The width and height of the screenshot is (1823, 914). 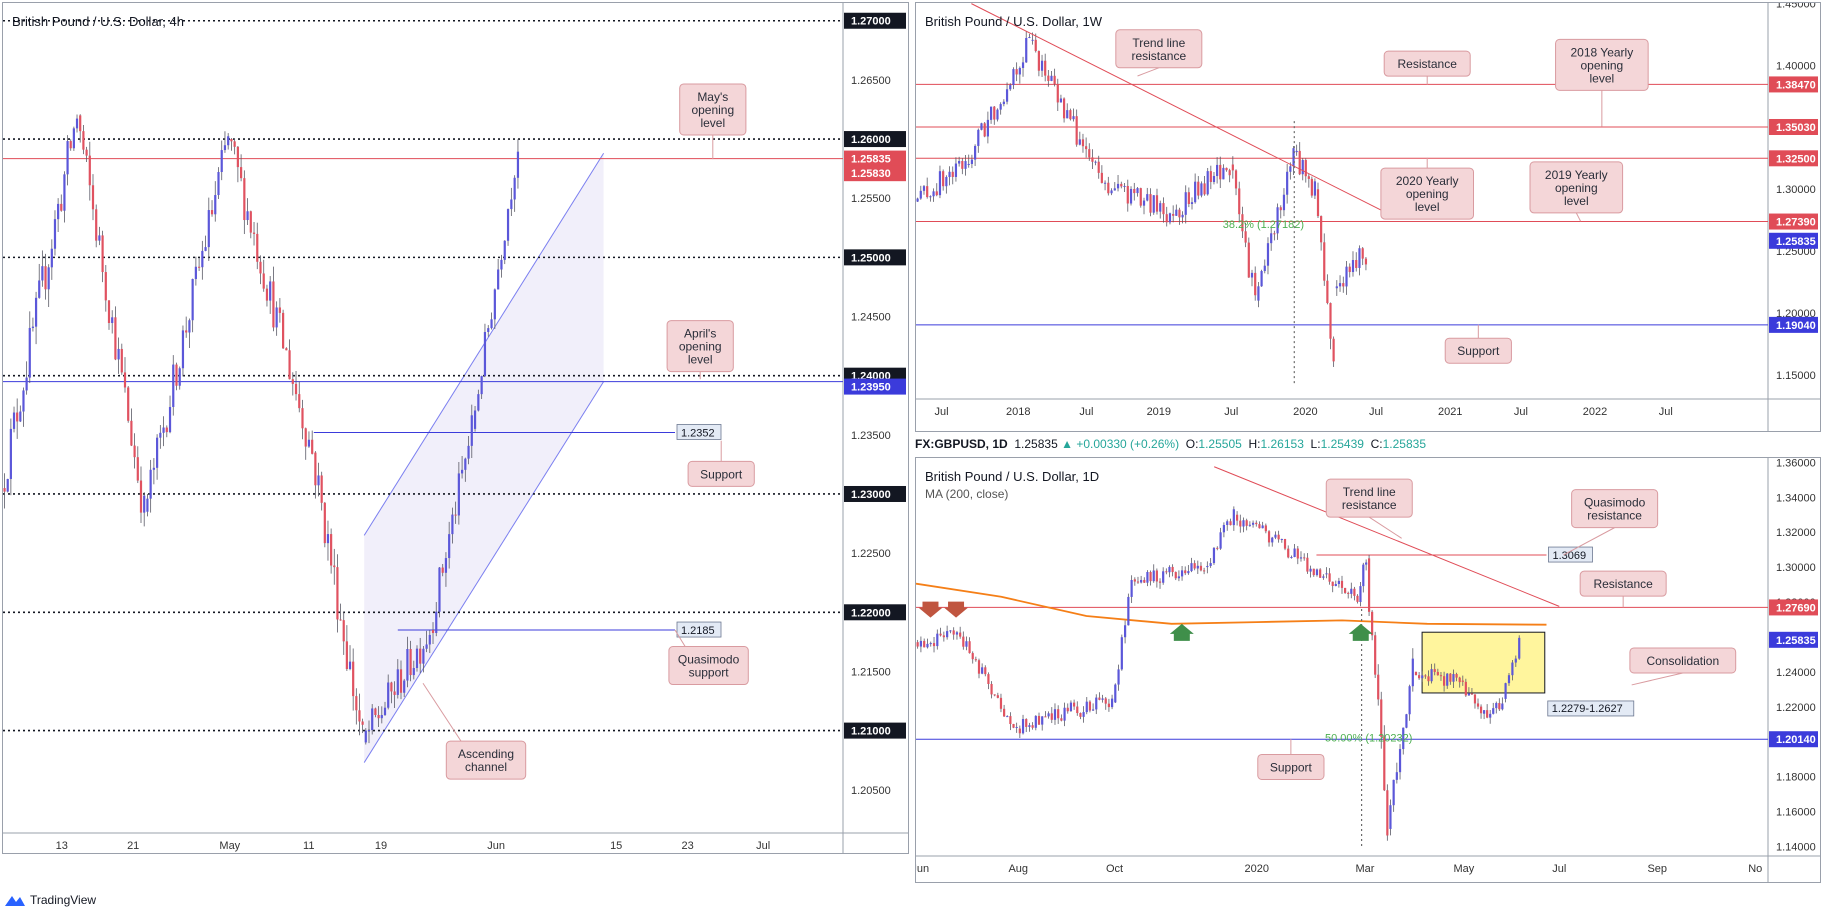 What do you see at coordinates (961, 444) in the screenshot?
I see `symbol-label: FX:GBPUSD, 1D` at bounding box center [961, 444].